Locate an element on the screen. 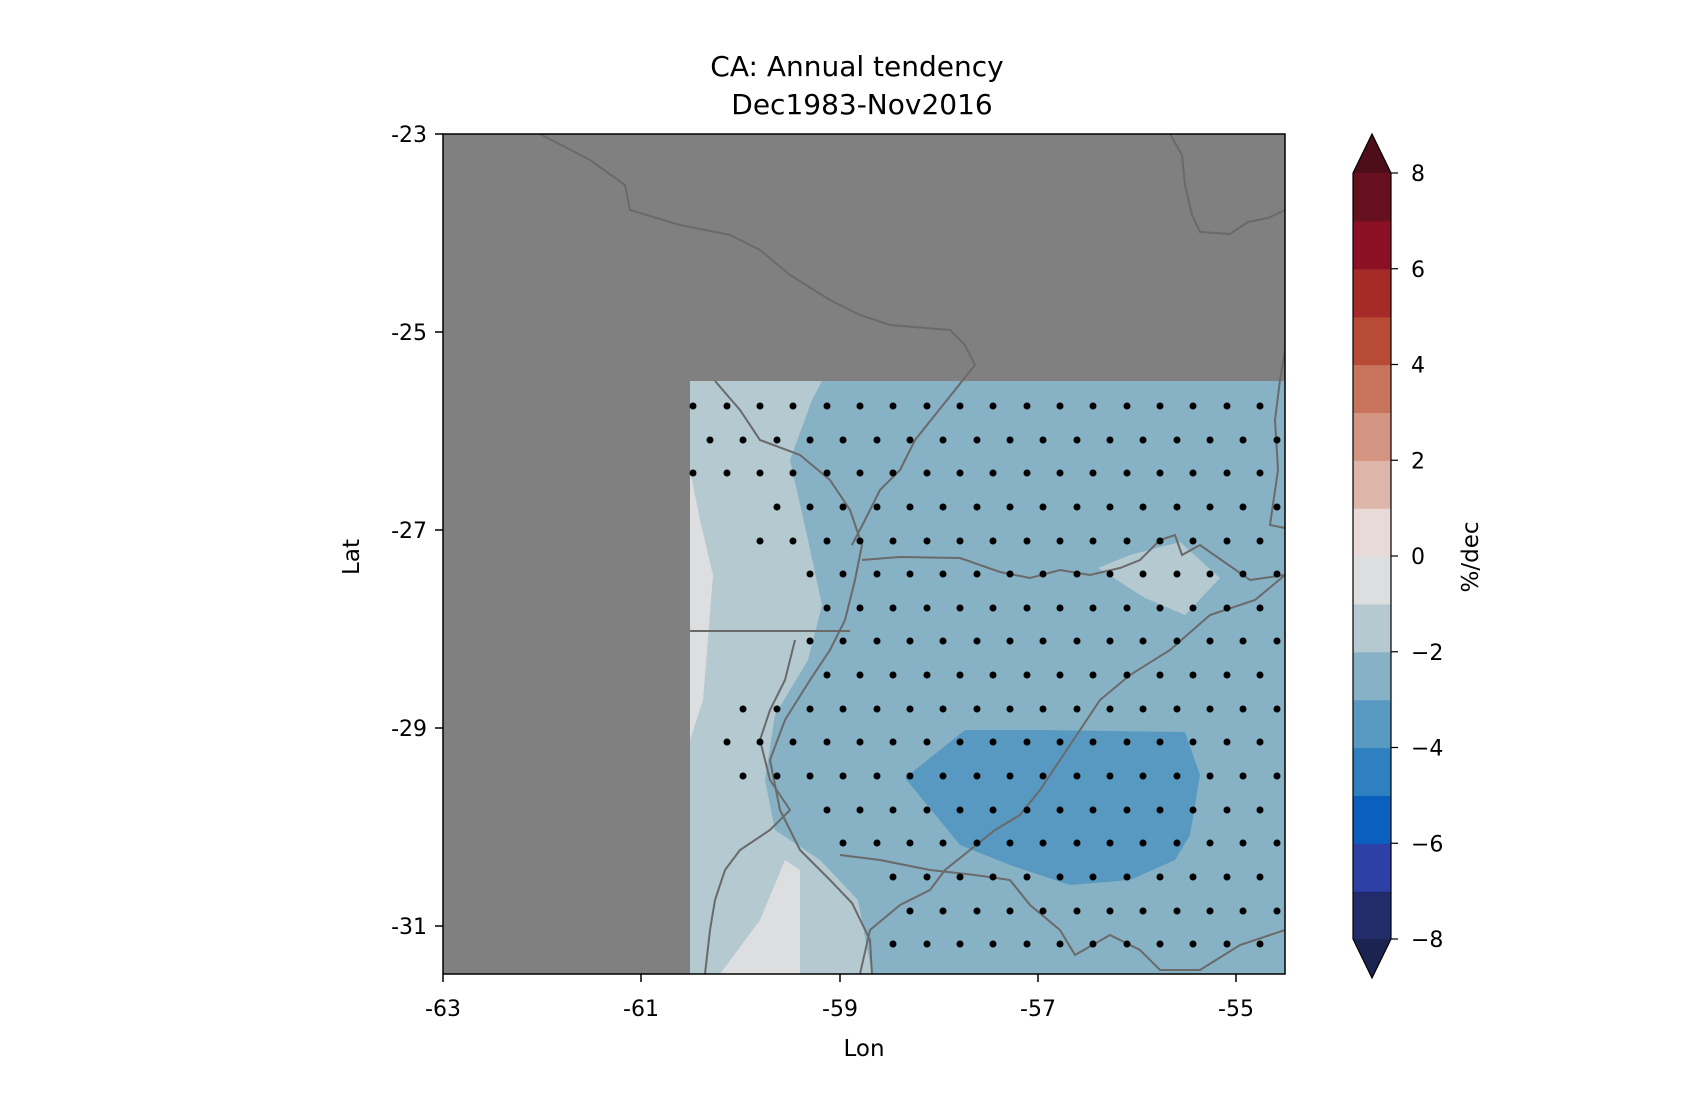 The width and height of the screenshot is (1700, 1104). colorbar-tick-label: 2 is located at coordinates (1418, 461).